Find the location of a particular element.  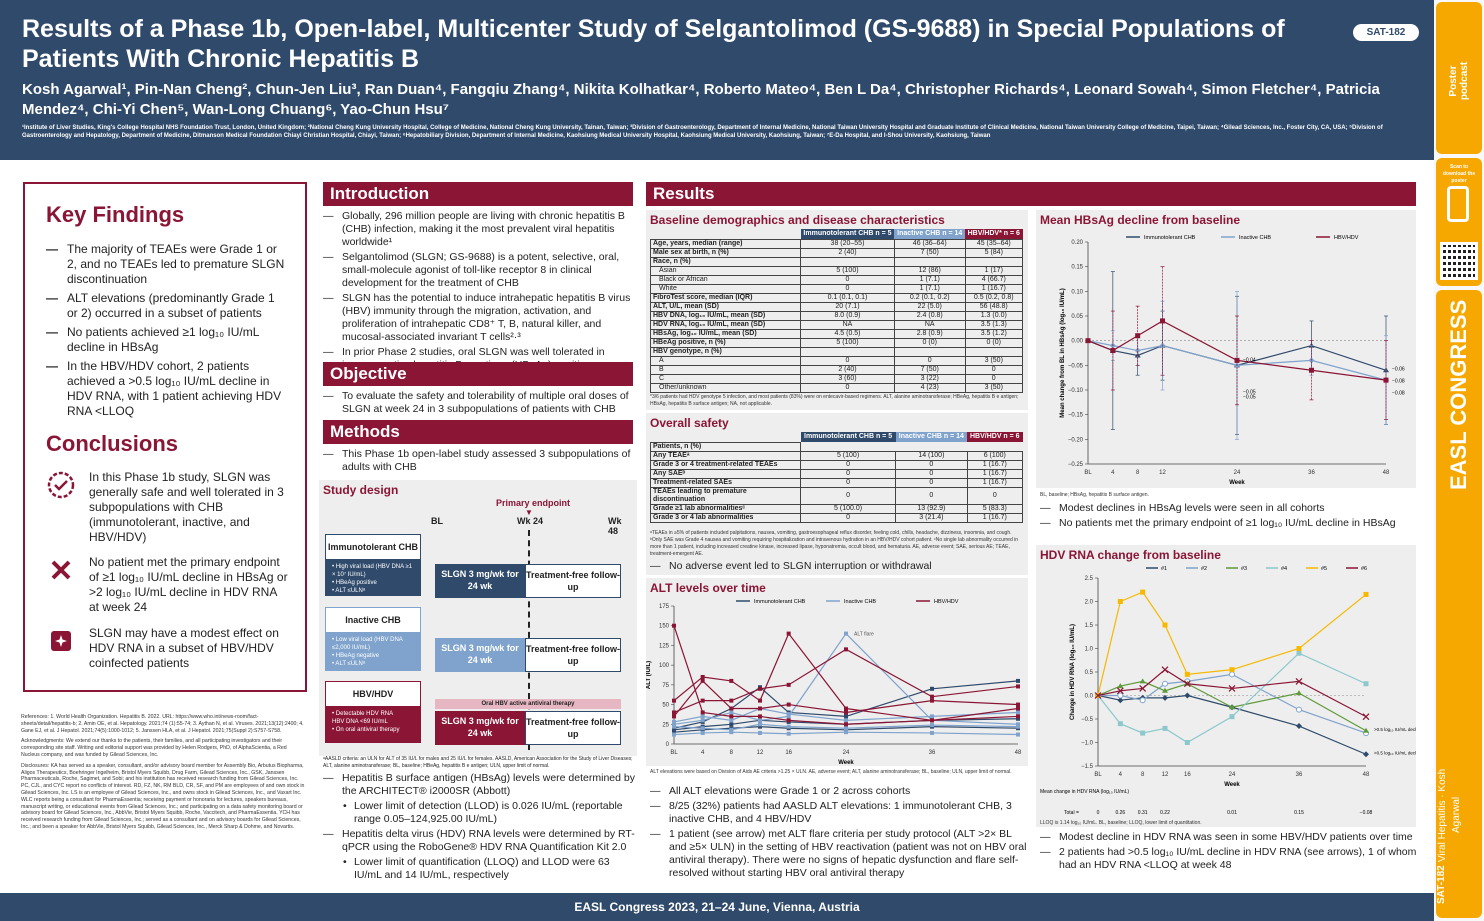

y-tick-label: 150 is located at coordinates (664, 627).